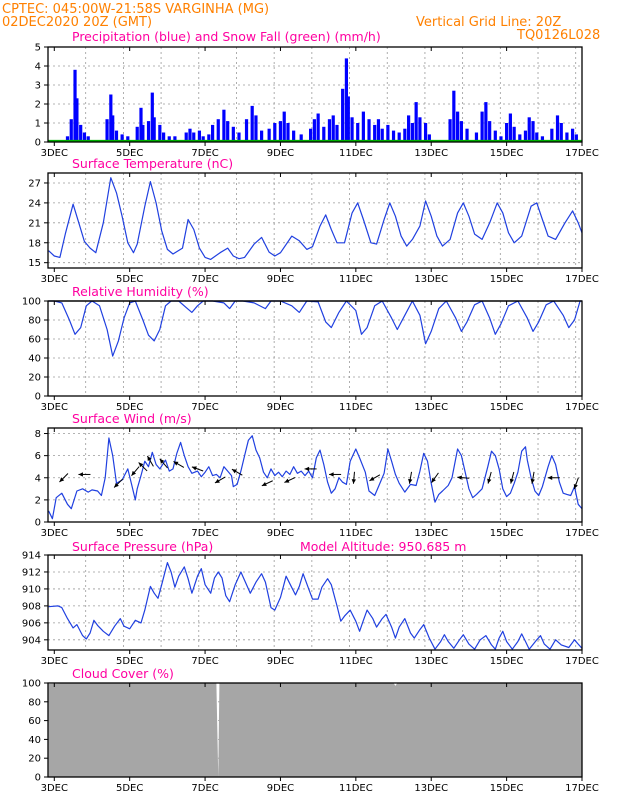  I want to click on header-grid-note: Vertical Grid Line: 20Z, so click(488, 22).